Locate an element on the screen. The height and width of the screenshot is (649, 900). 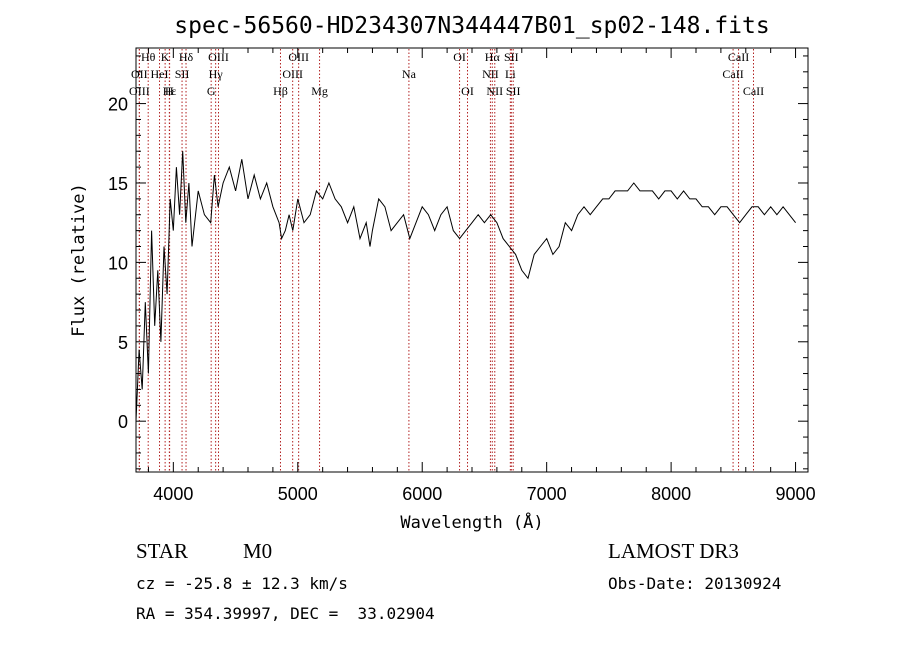
spectral-line-label: G is located at coordinates (211, 91).